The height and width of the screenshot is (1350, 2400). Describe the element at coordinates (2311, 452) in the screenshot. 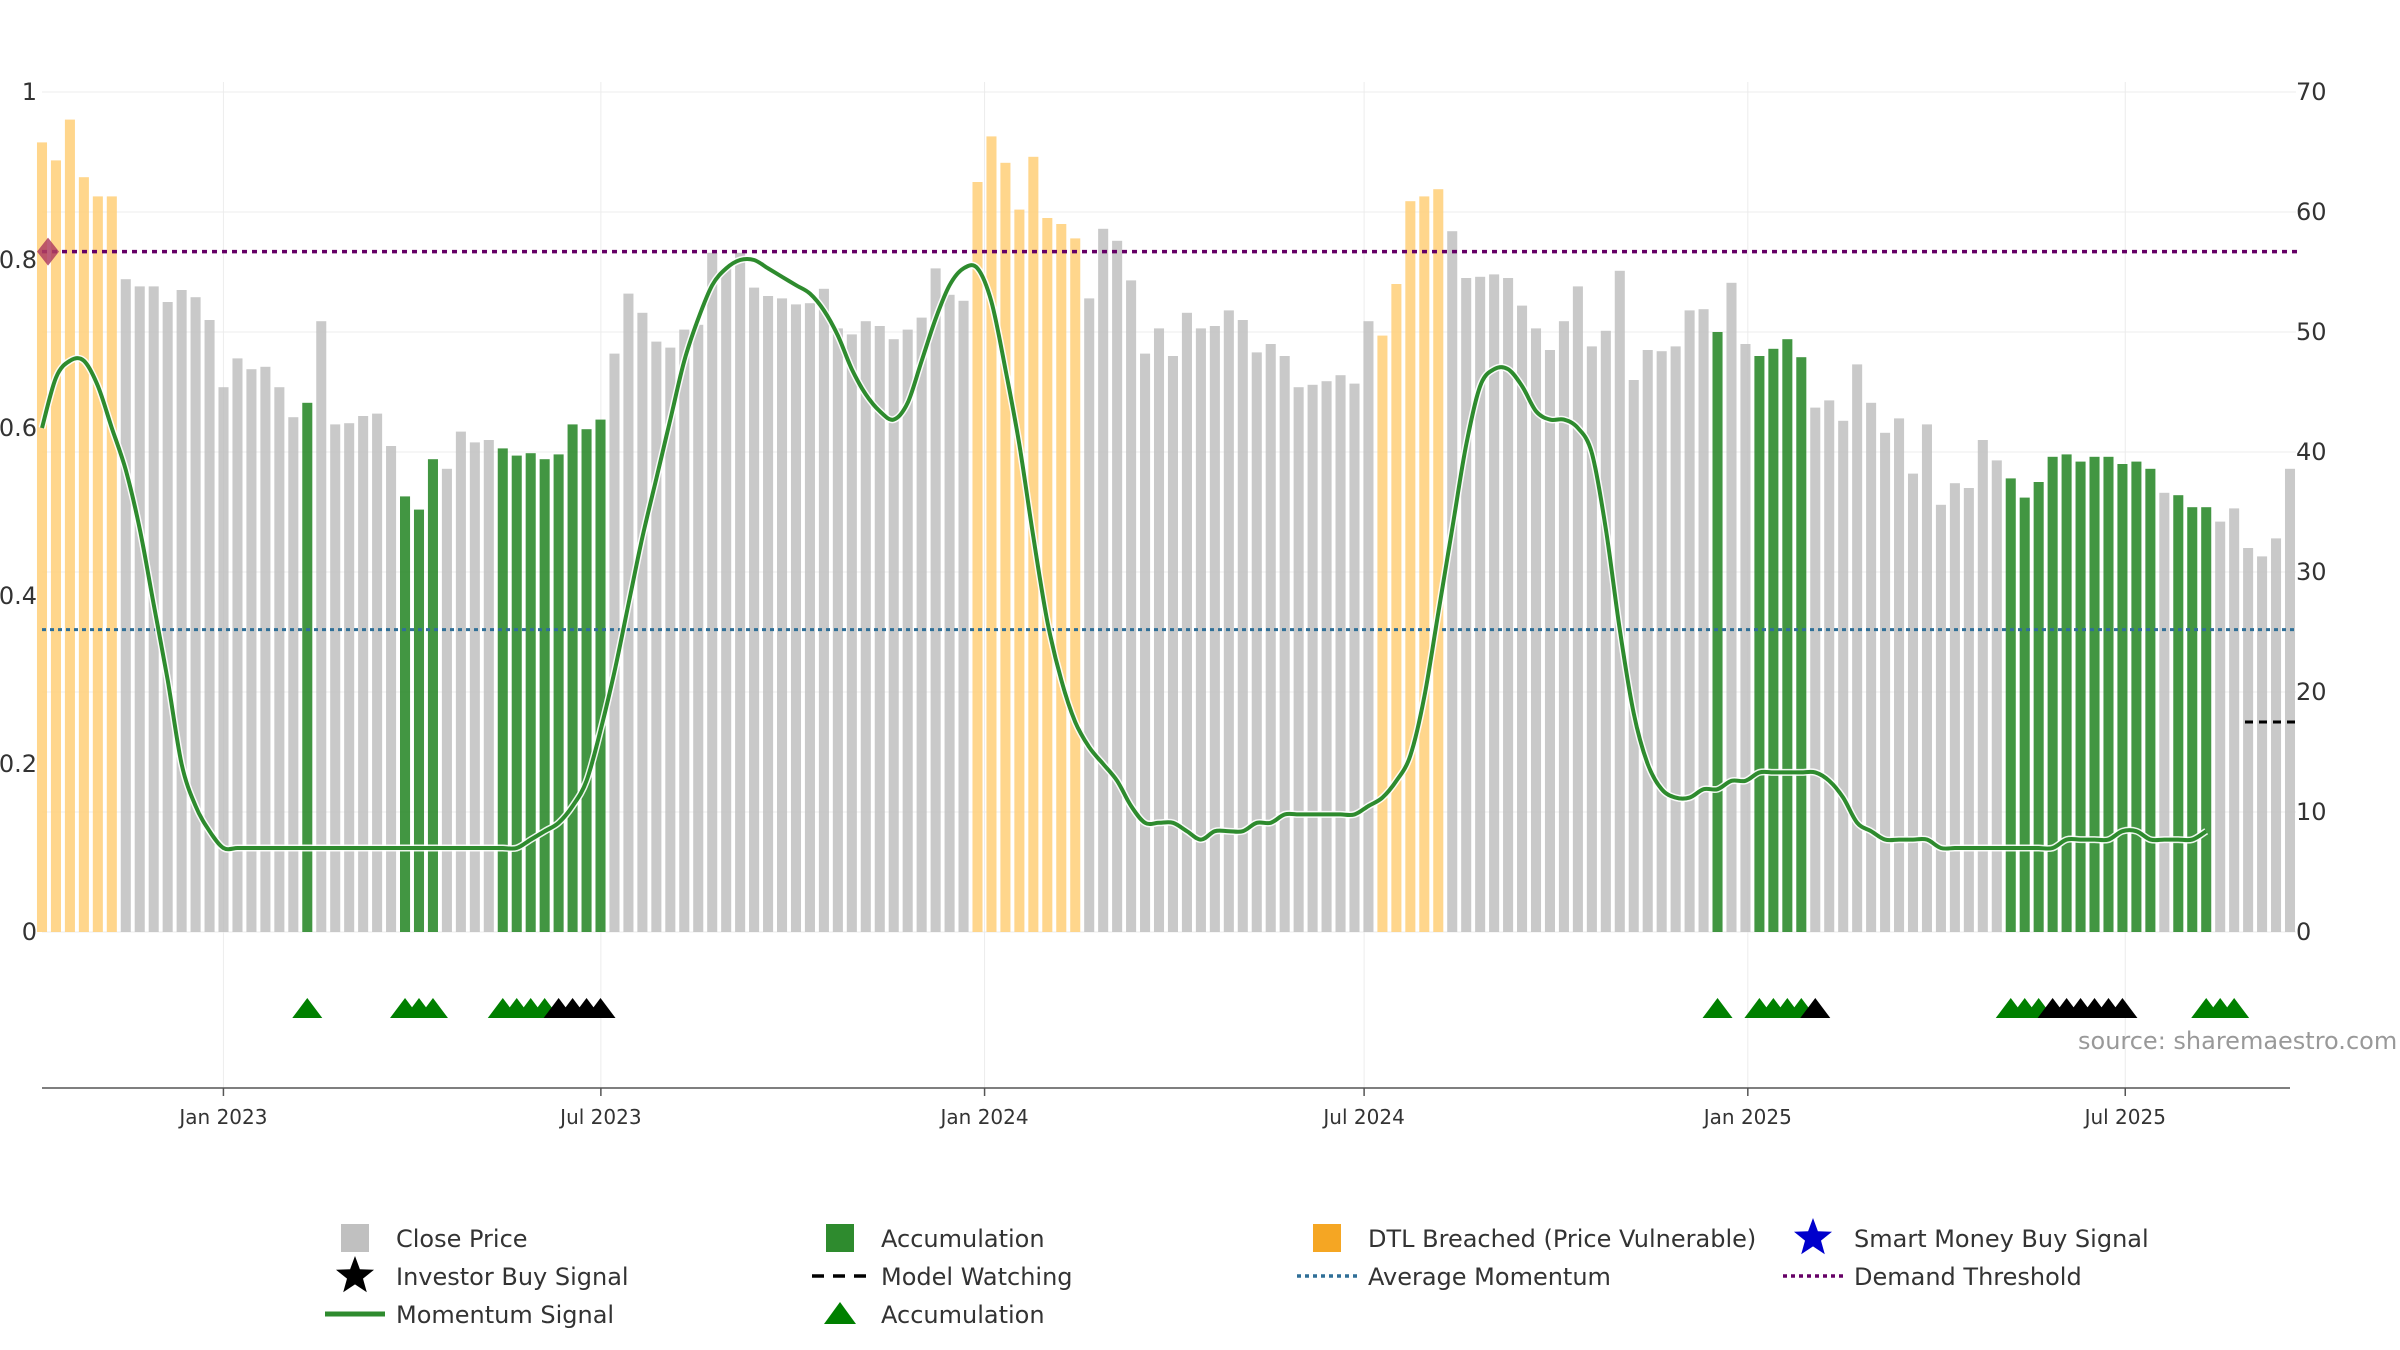

I see `right-tick-label: 40` at that location.